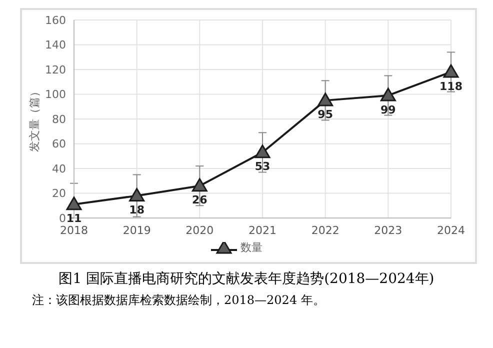  What do you see at coordinates (262, 230) in the screenshot?
I see `x-tick-label: 2021` at bounding box center [262, 230].